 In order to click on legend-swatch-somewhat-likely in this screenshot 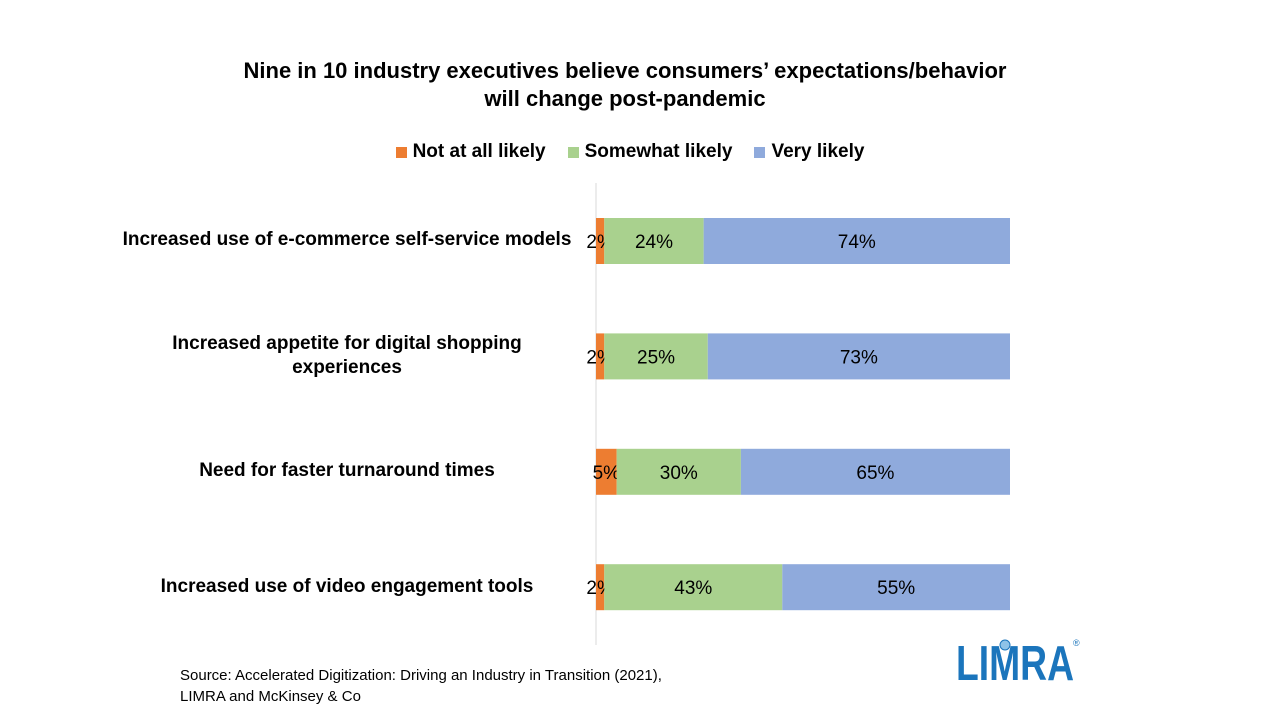, I will do `click(573, 152)`.